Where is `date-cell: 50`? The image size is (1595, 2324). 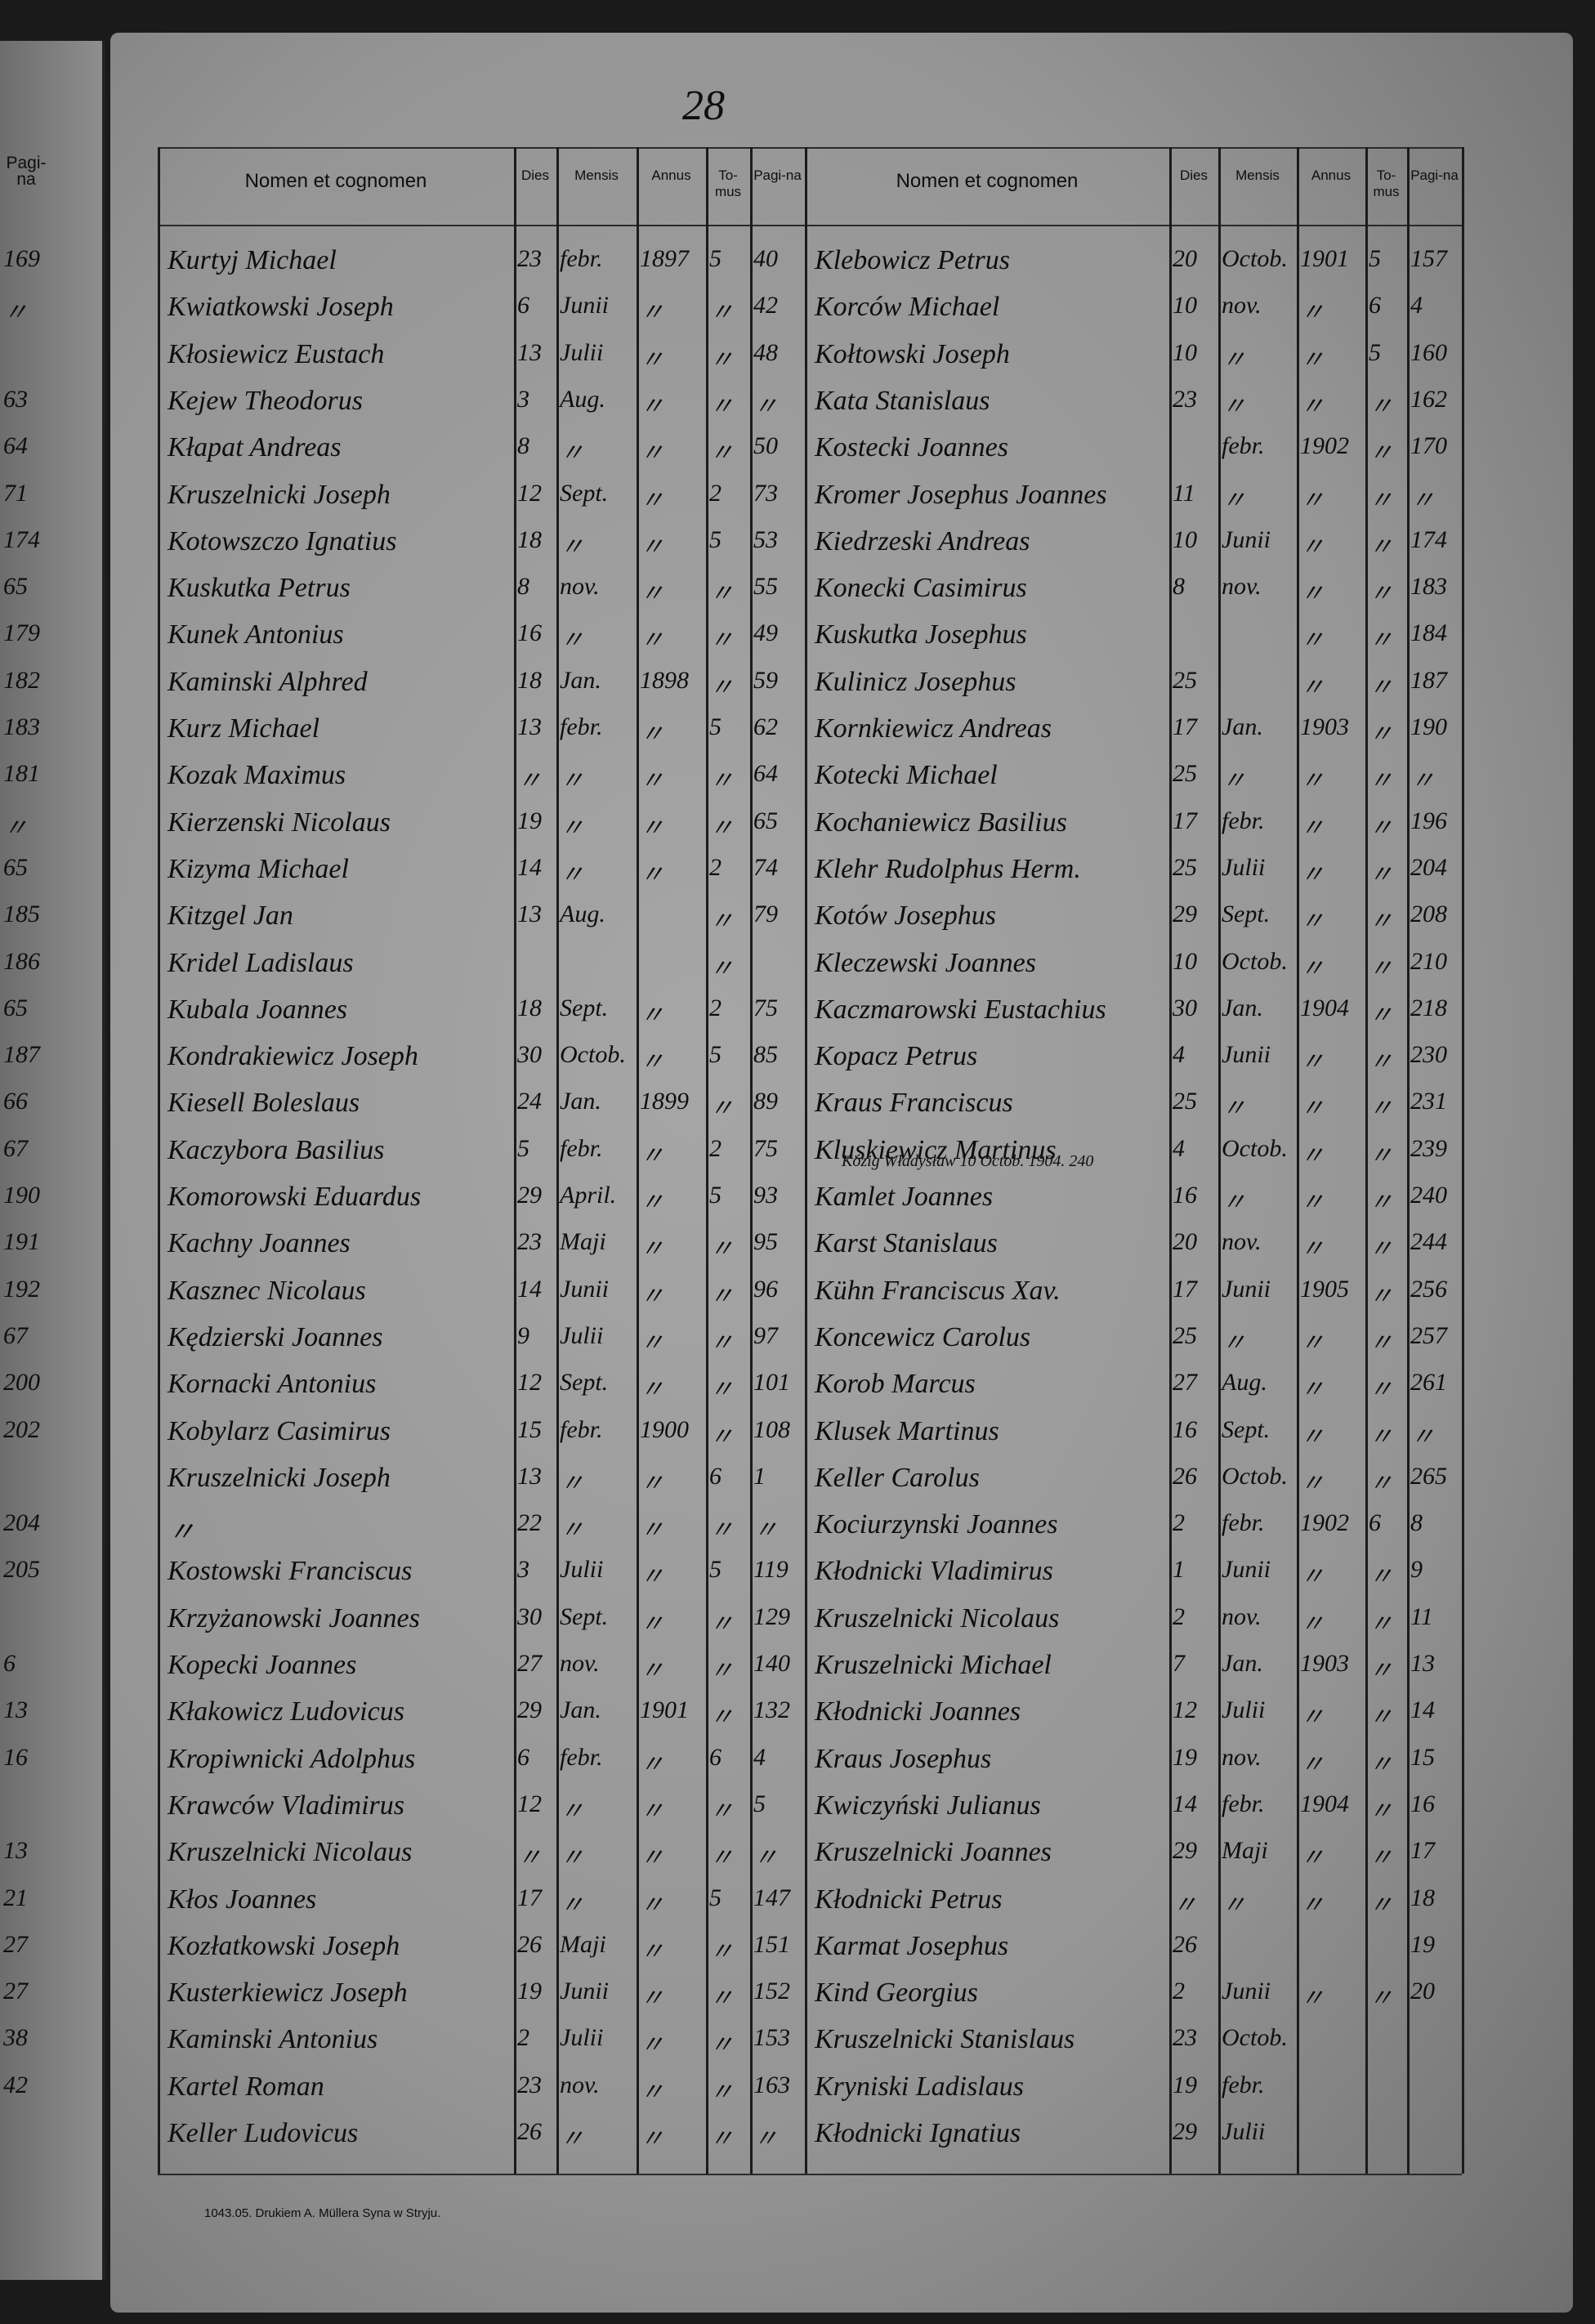 date-cell: 50 is located at coordinates (765, 446).